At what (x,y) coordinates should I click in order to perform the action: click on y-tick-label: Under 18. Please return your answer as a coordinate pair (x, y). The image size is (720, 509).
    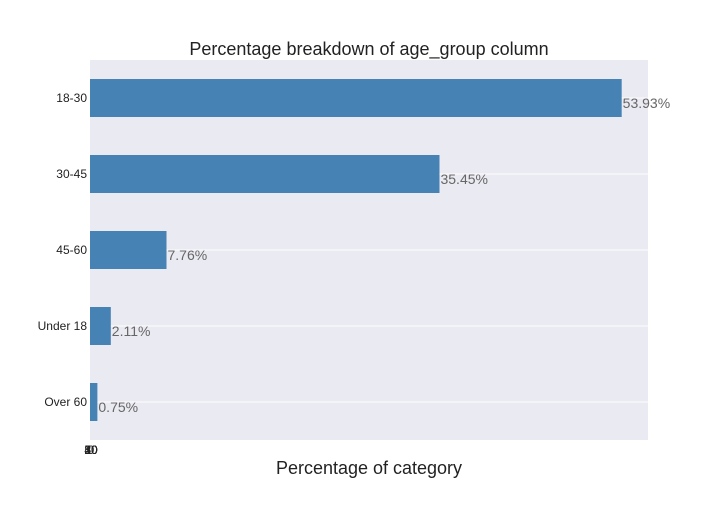
    Looking at the image, I should click on (63, 326).